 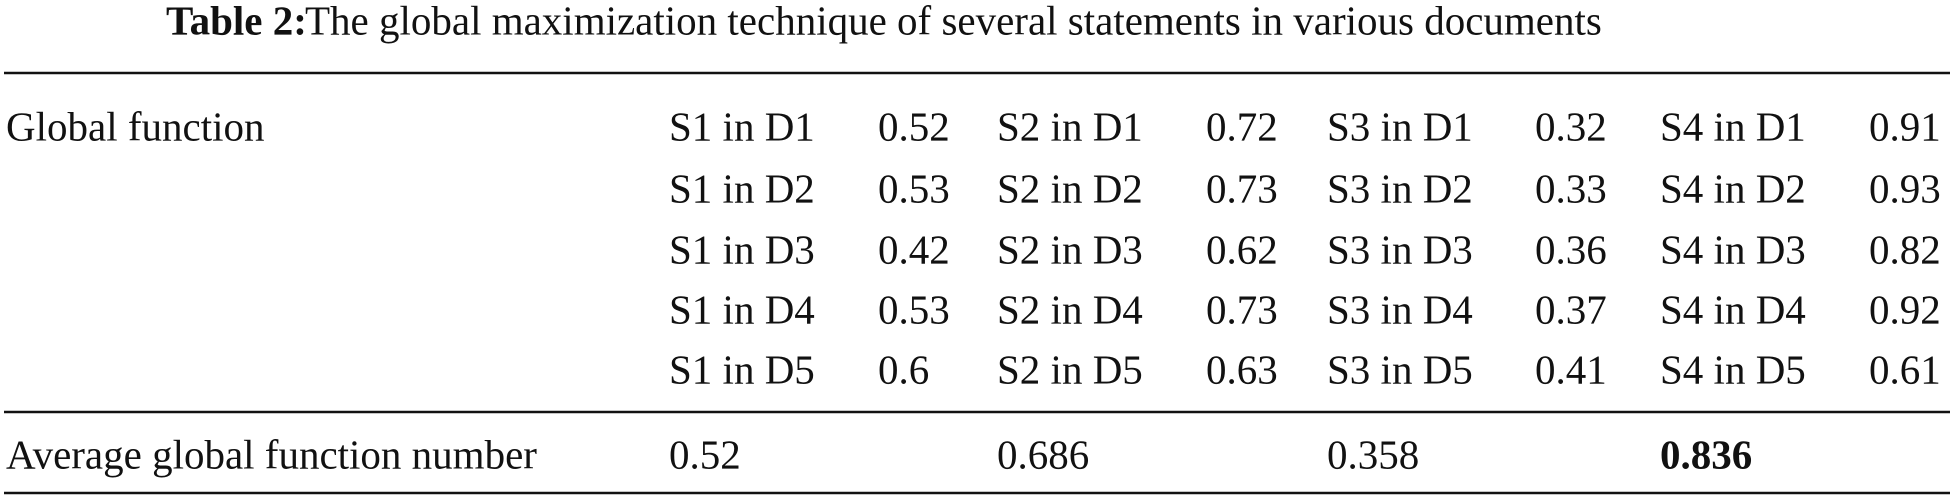 What do you see at coordinates (1070, 188) in the screenshot?
I see `statement-label: S2 in D2` at bounding box center [1070, 188].